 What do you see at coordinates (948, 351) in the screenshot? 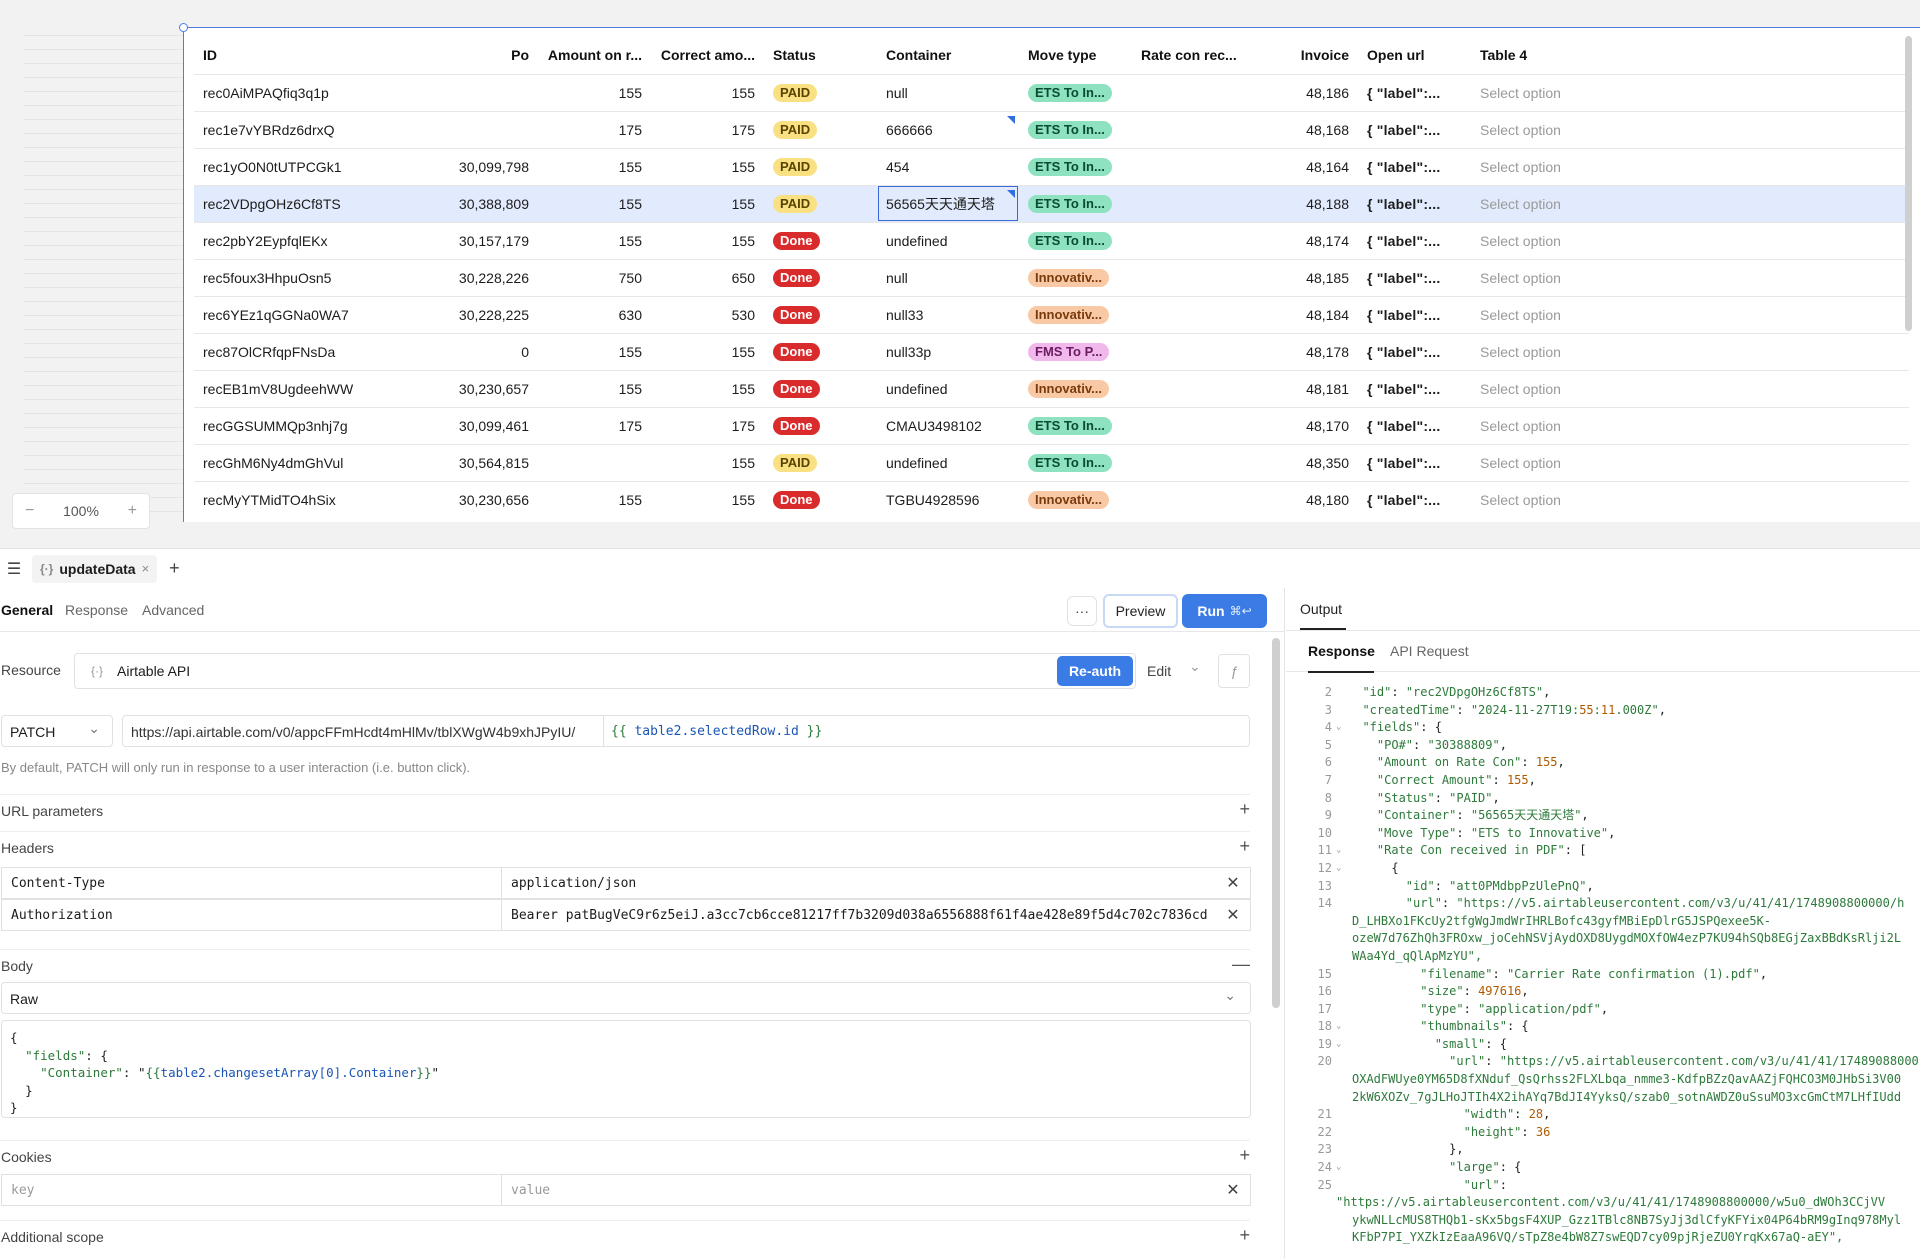
I see `table-cell: null33p` at bounding box center [948, 351].